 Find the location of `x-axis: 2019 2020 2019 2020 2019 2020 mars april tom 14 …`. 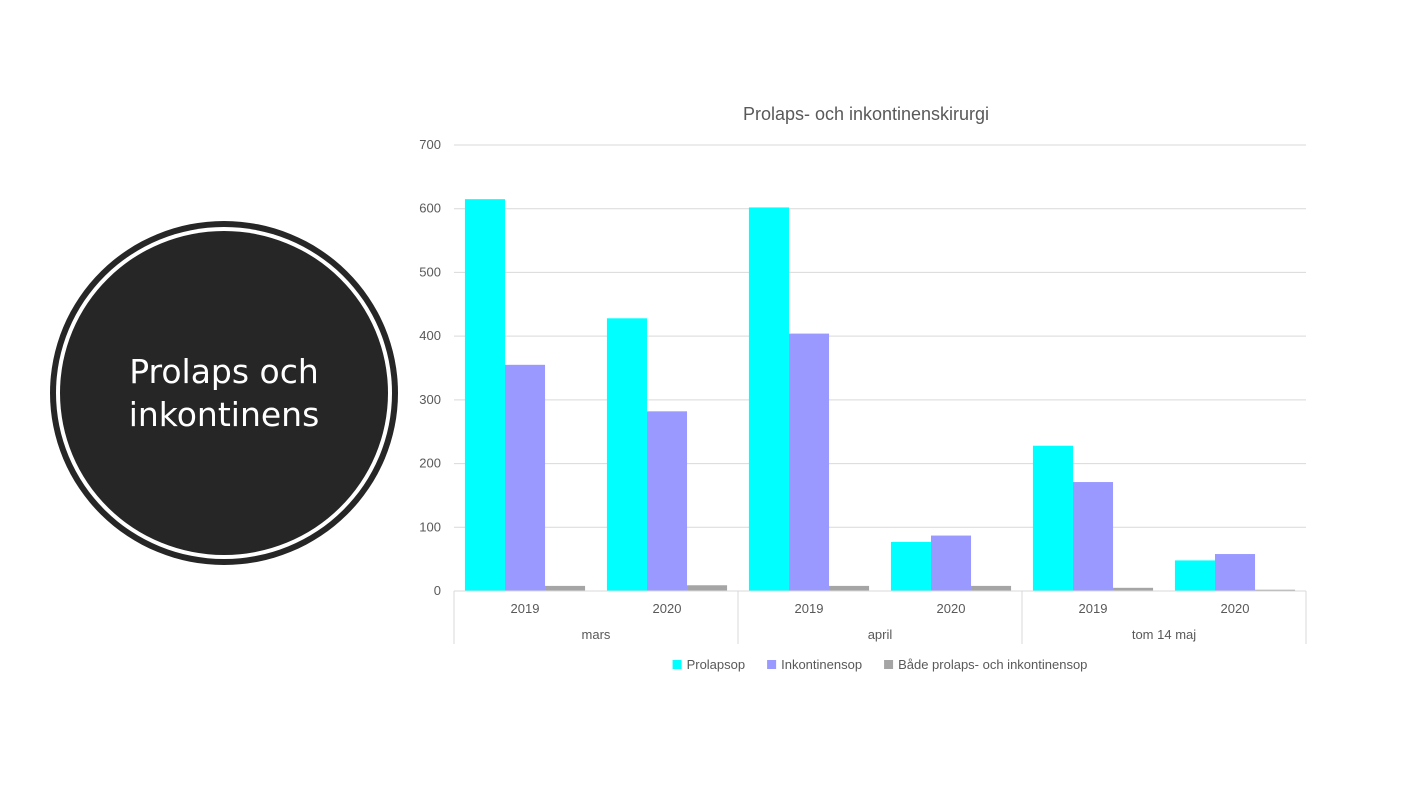

x-axis: 2019 2020 2019 2020 2019 2020 mars april tom 14 … is located at coordinates (880, 617).